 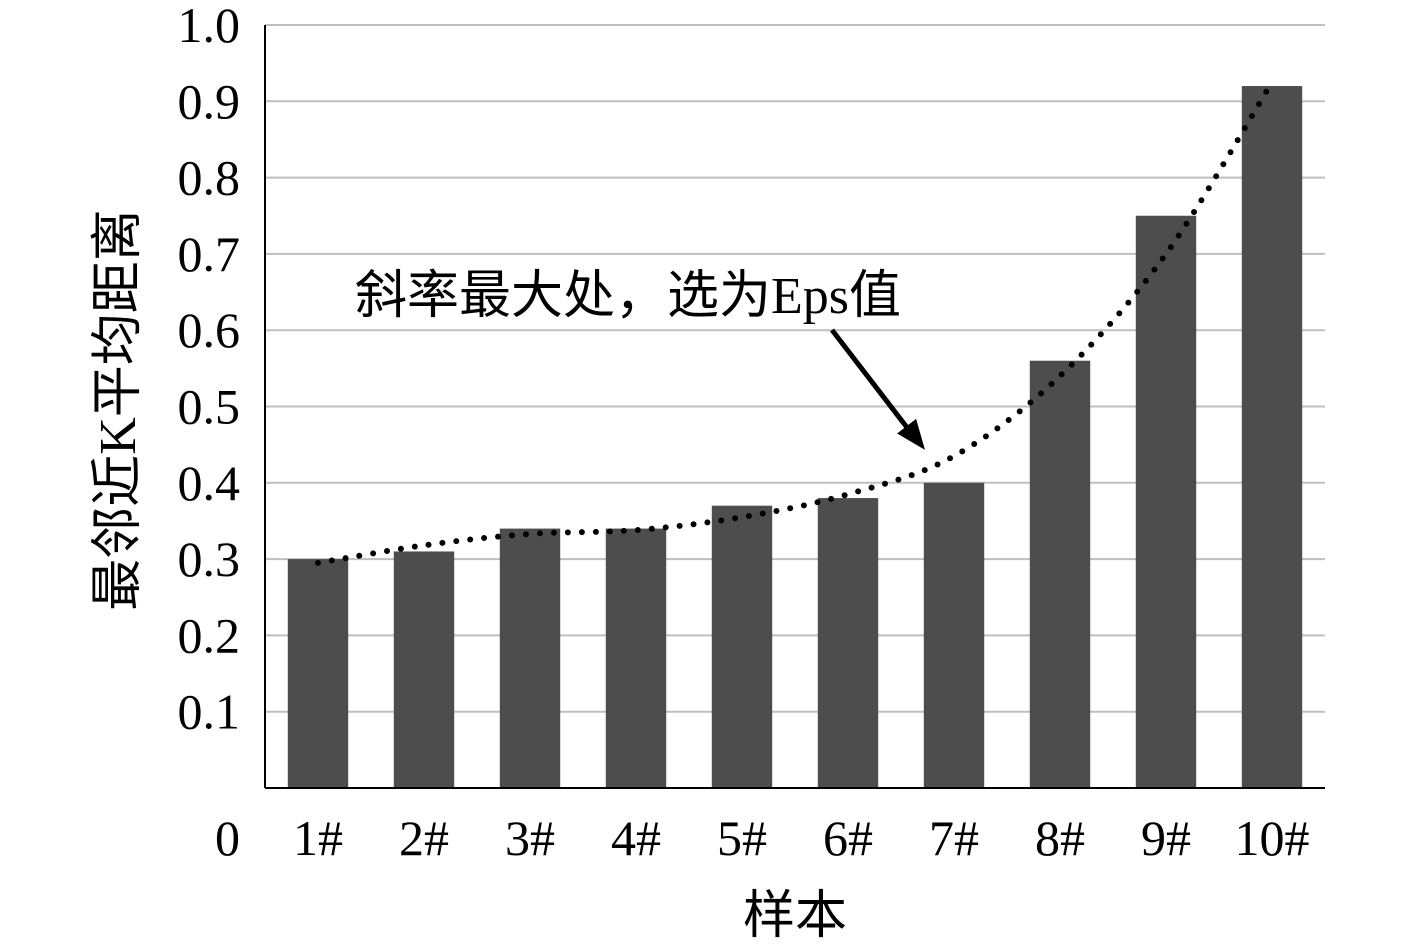 What do you see at coordinates (209, 330) in the screenshot?
I see `y-tick-label: 0.6` at bounding box center [209, 330].